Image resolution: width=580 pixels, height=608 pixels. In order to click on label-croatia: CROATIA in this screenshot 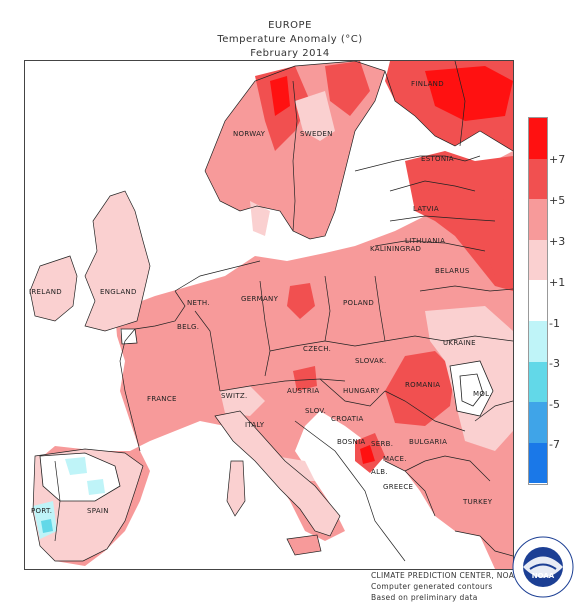, I will do `click(347, 419)`.